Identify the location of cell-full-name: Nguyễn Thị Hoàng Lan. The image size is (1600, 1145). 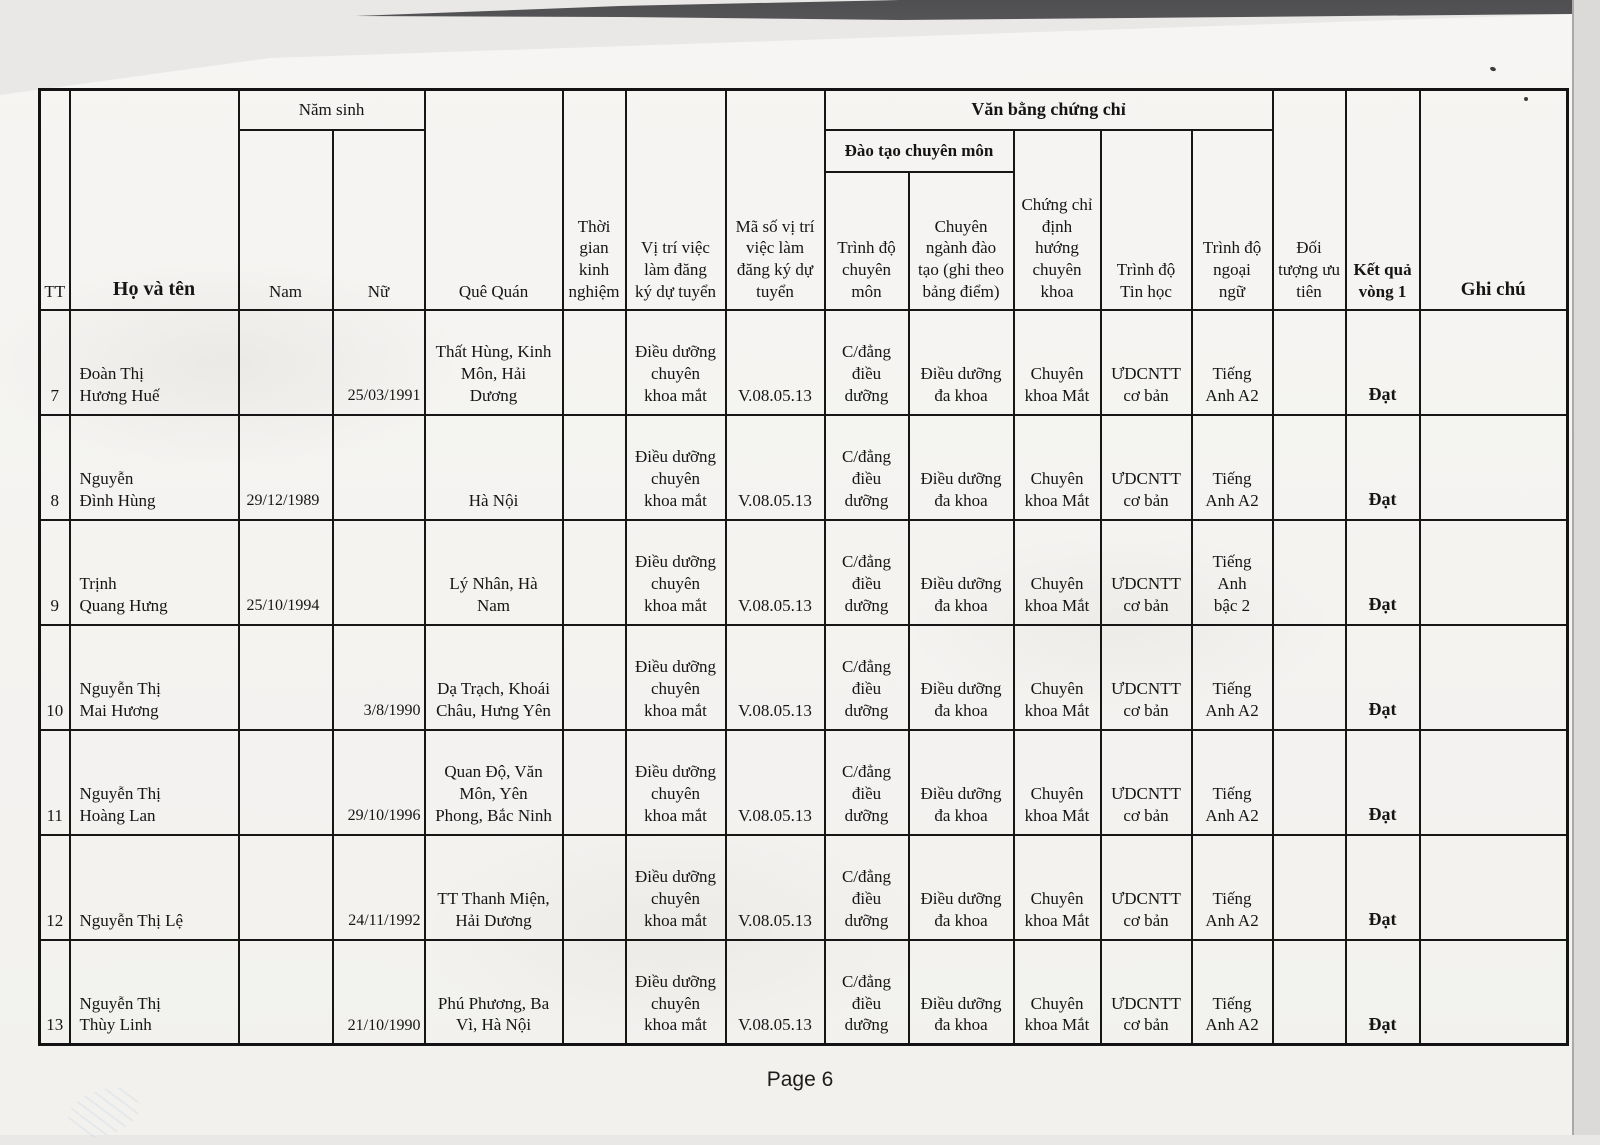
(154, 782).